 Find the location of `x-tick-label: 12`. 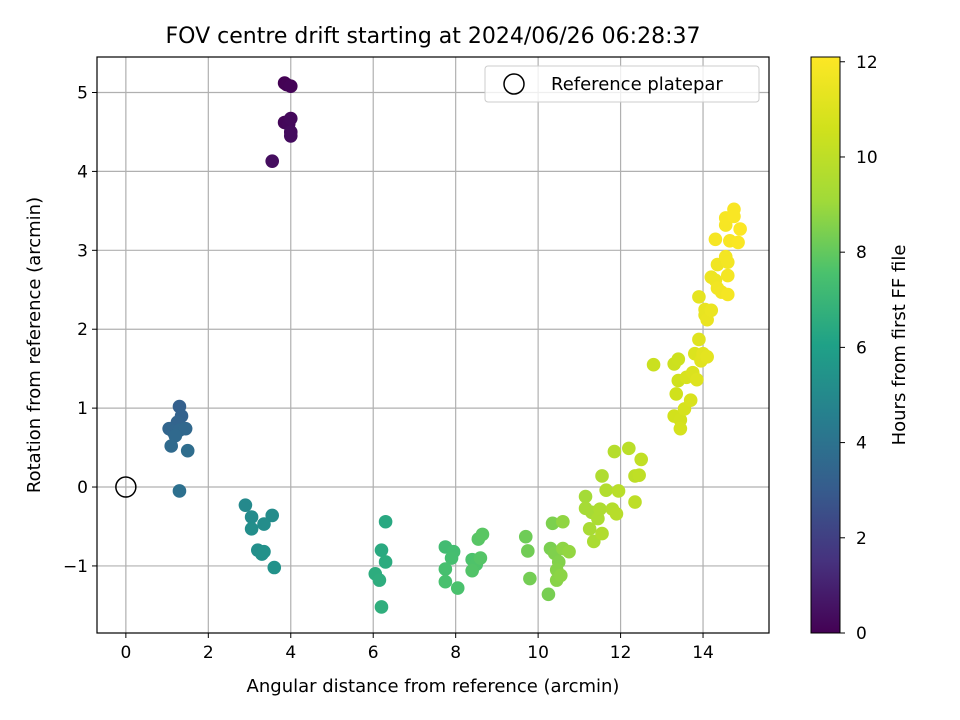

x-tick-label: 12 is located at coordinates (621, 653).